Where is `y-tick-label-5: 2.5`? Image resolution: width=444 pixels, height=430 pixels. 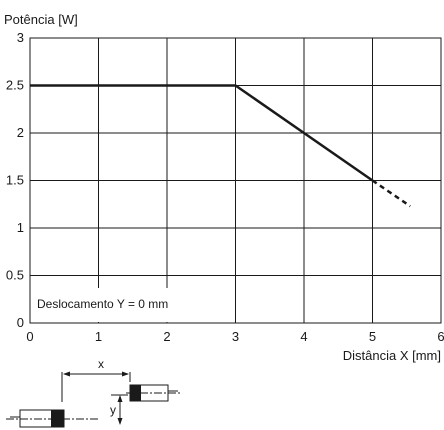
y-tick-label-5: 2.5 is located at coordinates (15, 85).